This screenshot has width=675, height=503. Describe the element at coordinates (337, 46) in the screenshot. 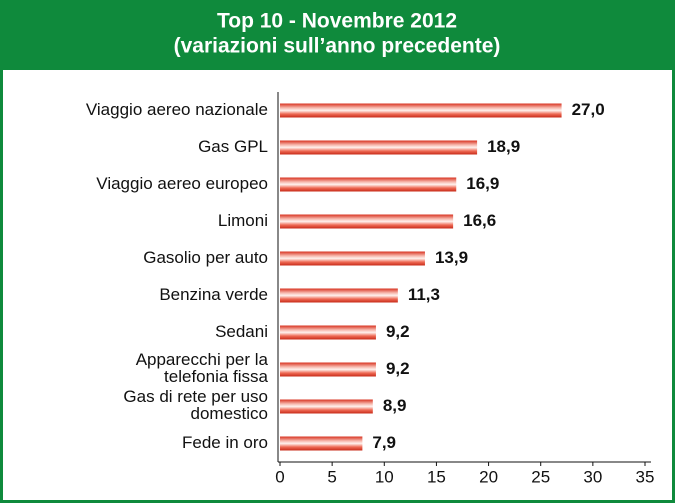

I see `chart-subtitle: (variazioni sull’anno precedente)` at that location.